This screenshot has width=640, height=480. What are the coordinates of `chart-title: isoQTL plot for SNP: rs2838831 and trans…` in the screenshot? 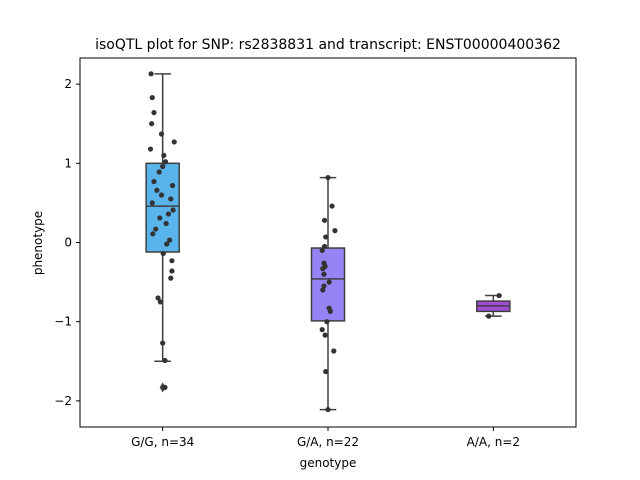 It's located at (328, 45).